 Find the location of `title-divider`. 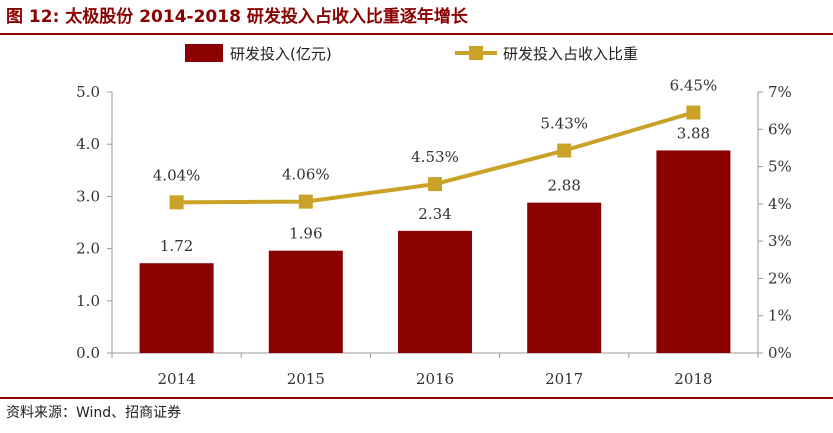

title-divider is located at coordinates (416, 34).